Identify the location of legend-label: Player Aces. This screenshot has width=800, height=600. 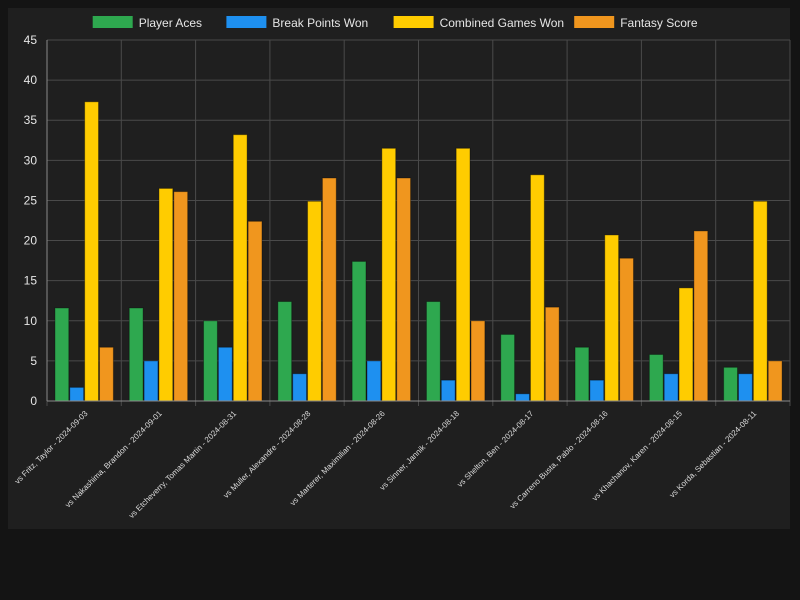
(170, 23).